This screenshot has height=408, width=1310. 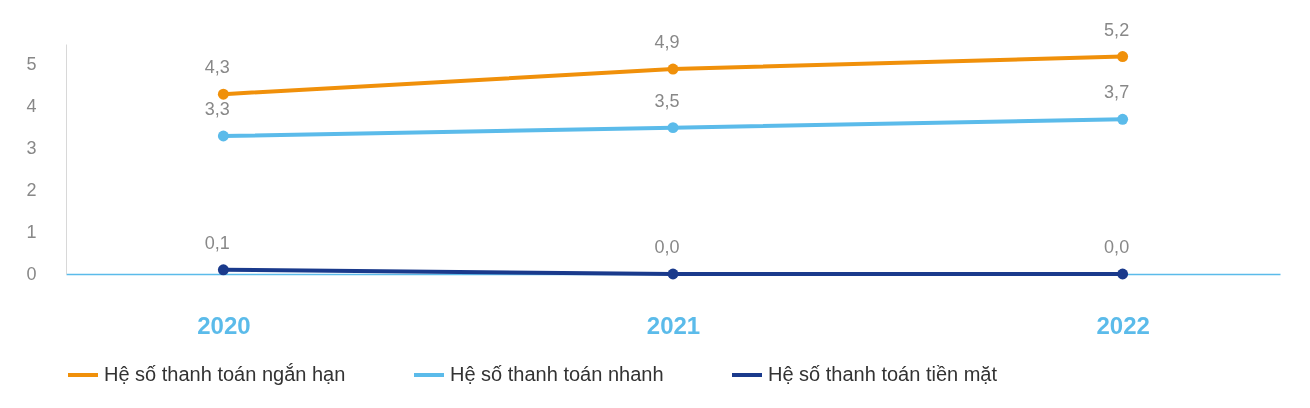 I want to click on legend-label: Hệ số thanh toán tiền mặt, so click(x=883, y=374).